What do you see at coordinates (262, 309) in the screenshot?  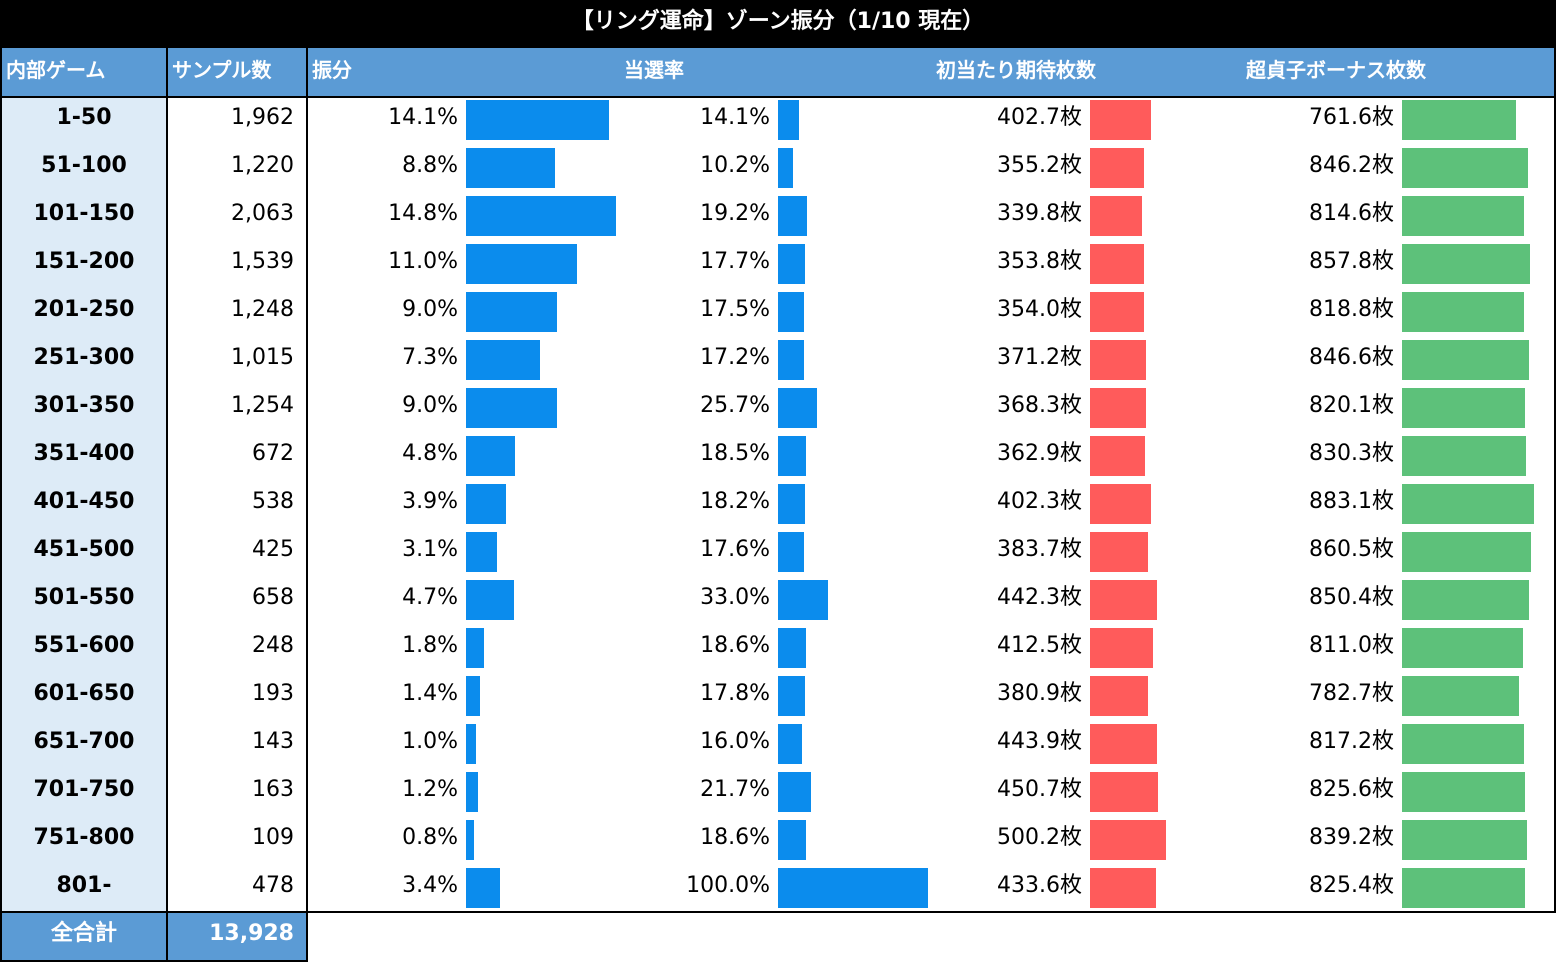 I see `sample-count: 1,248` at bounding box center [262, 309].